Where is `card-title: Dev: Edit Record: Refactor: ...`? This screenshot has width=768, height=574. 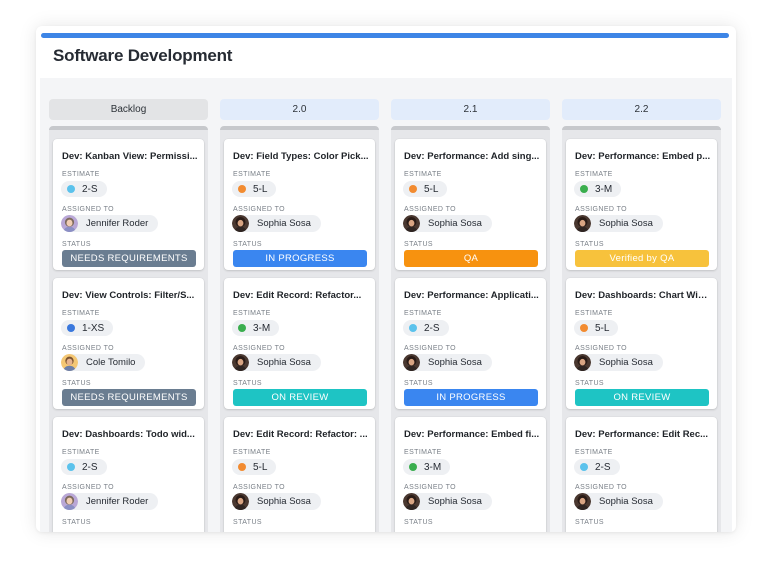
card-title: Dev: Edit Record: Refactor: ... is located at coordinates (300, 434).